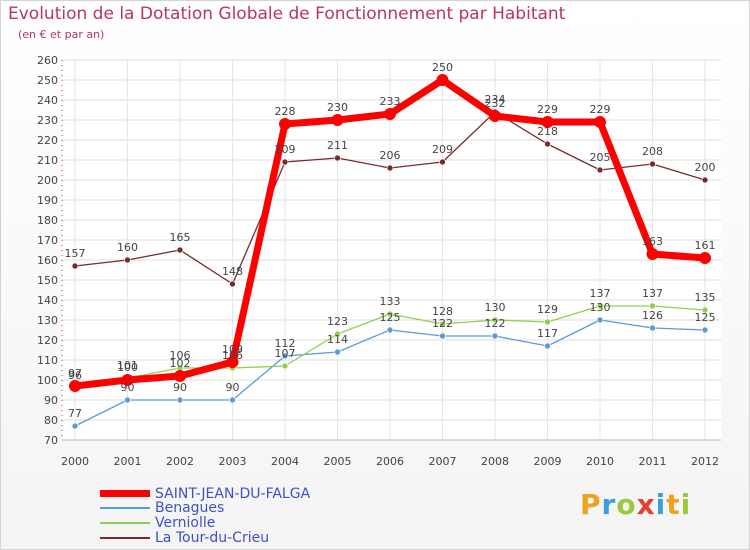 This screenshot has width=750, height=550. I want to click on y-tick-label: 190, so click(47, 200).